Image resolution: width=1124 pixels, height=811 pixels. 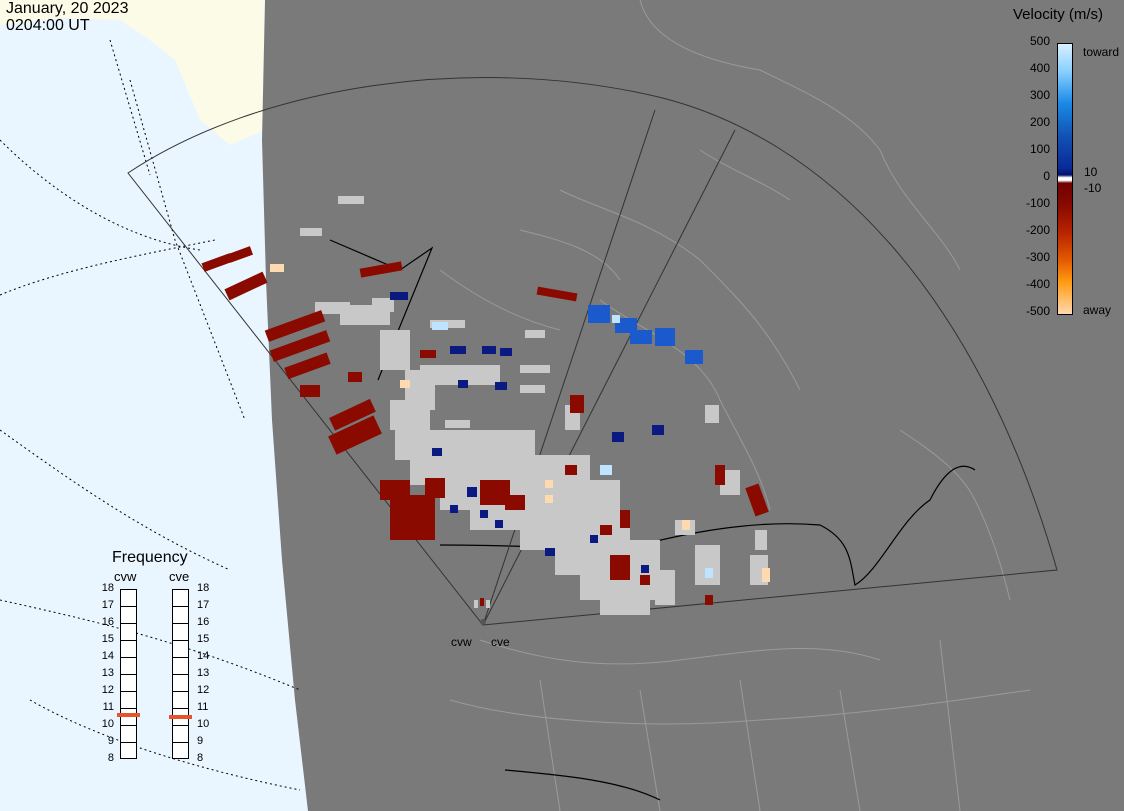 What do you see at coordinates (1039, 149) in the screenshot?
I see `legend-tick: 100` at bounding box center [1039, 149].